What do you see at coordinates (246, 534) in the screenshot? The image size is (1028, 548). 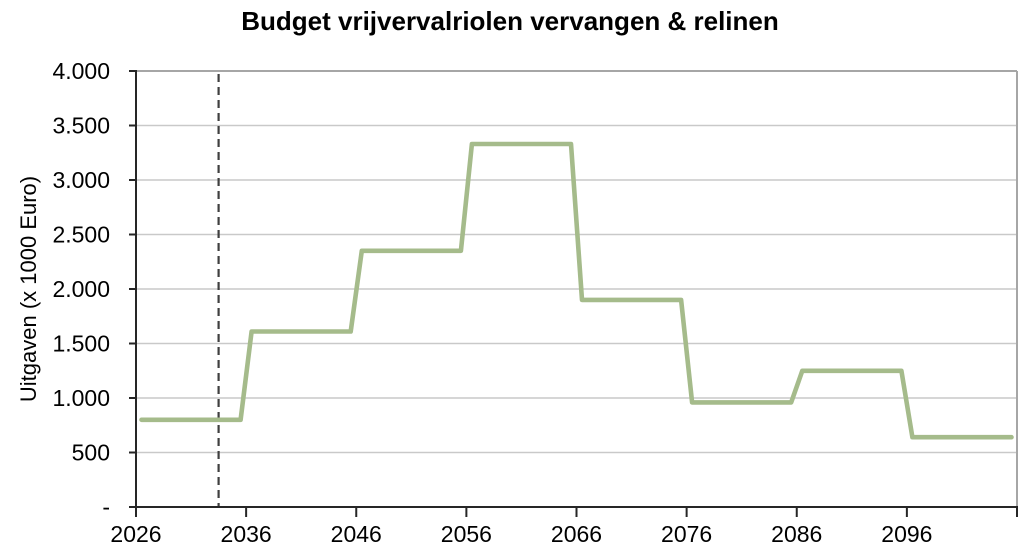 I see `x-tick-label: 2036` at bounding box center [246, 534].